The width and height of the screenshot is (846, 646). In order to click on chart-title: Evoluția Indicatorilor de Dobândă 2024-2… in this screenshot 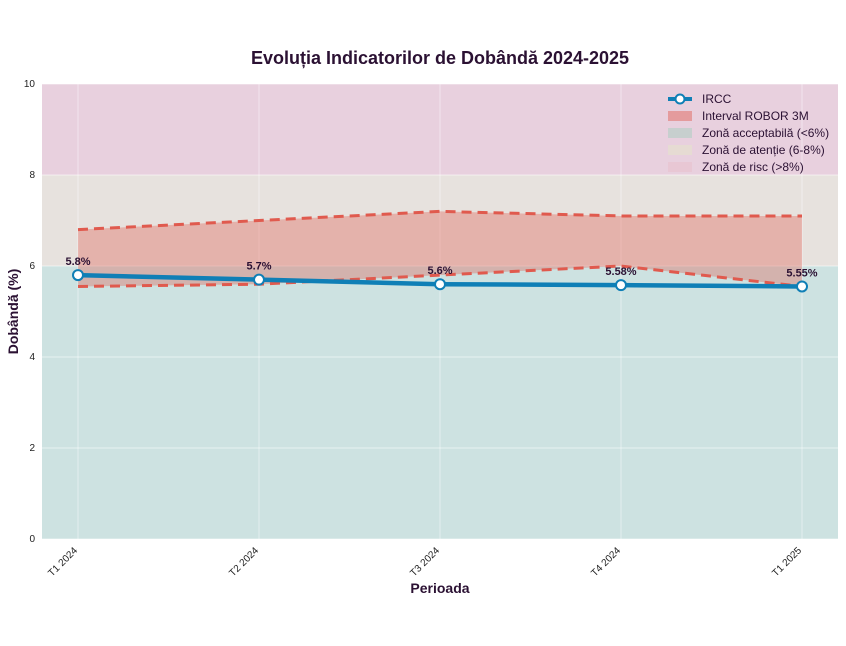, I will do `click(440, 58)`.